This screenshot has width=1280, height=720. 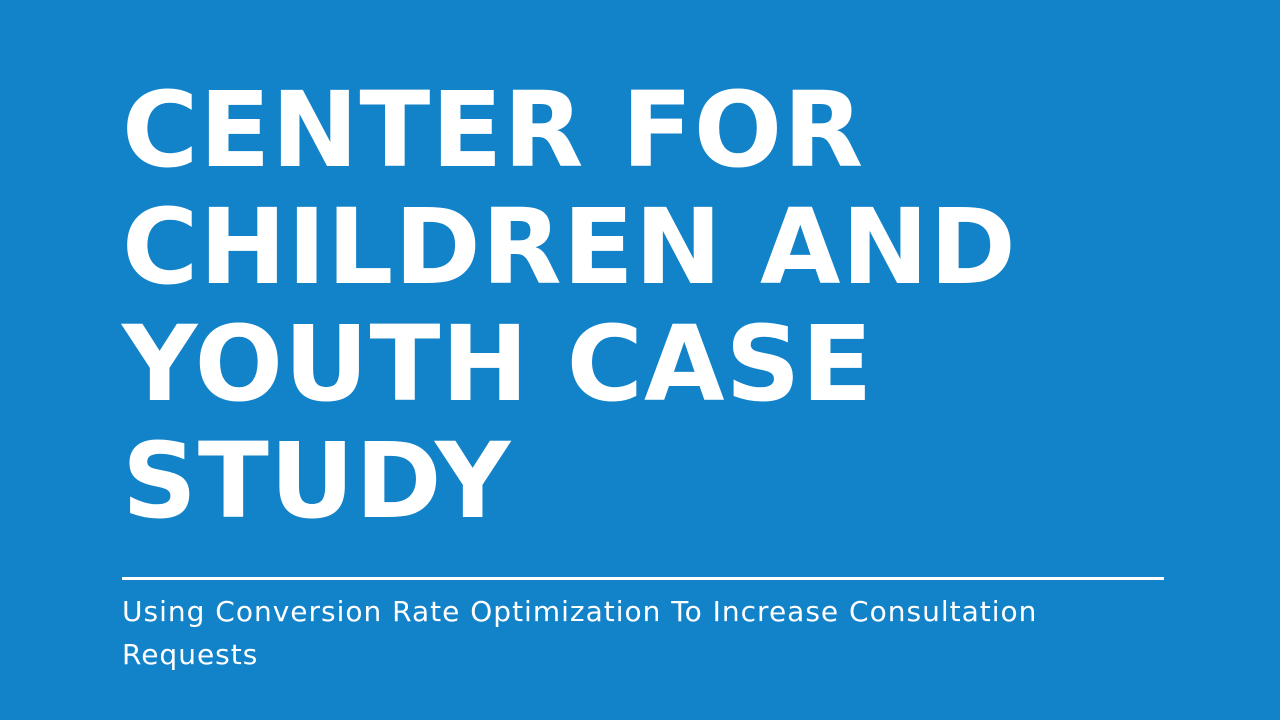 What do you see at coordinates (498, 364) in the screenshot?
I see `slide-title-line: YOUTH CASE` at bounding box center [498, 364].